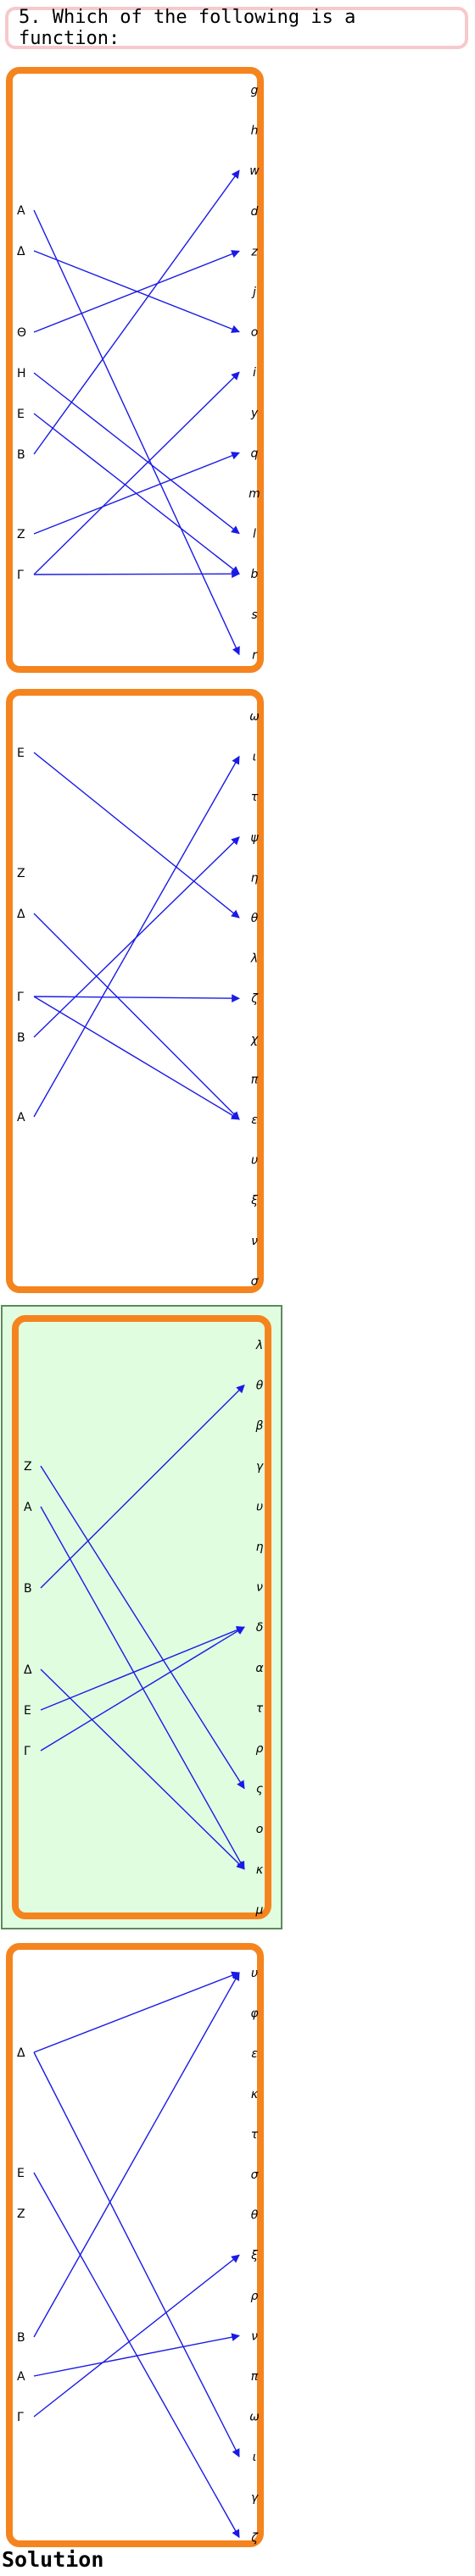 Image resolution: width=475 pixels, height=2576 pixels. I want to click on domain-label: Θ, so click(21, 333).